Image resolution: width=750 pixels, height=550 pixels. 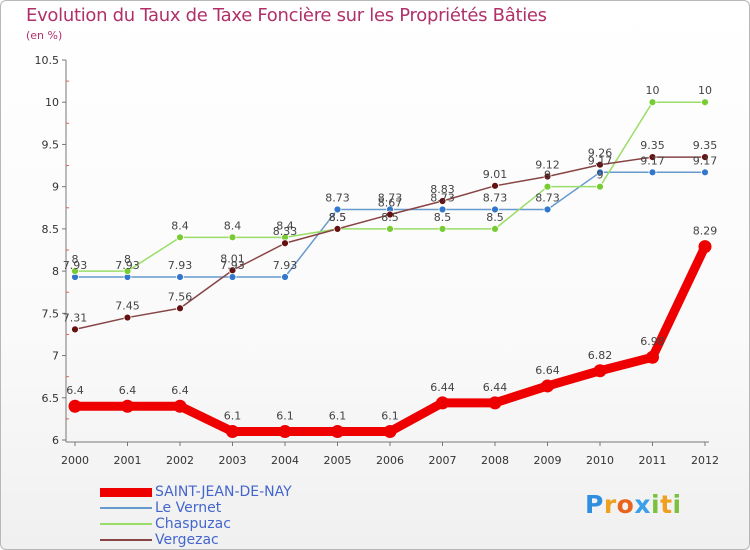 What do you see at coordinates (75, 317) in the screenshot?
I see `data-label-vergezac: 7.31` at bounding box center [75, 317].